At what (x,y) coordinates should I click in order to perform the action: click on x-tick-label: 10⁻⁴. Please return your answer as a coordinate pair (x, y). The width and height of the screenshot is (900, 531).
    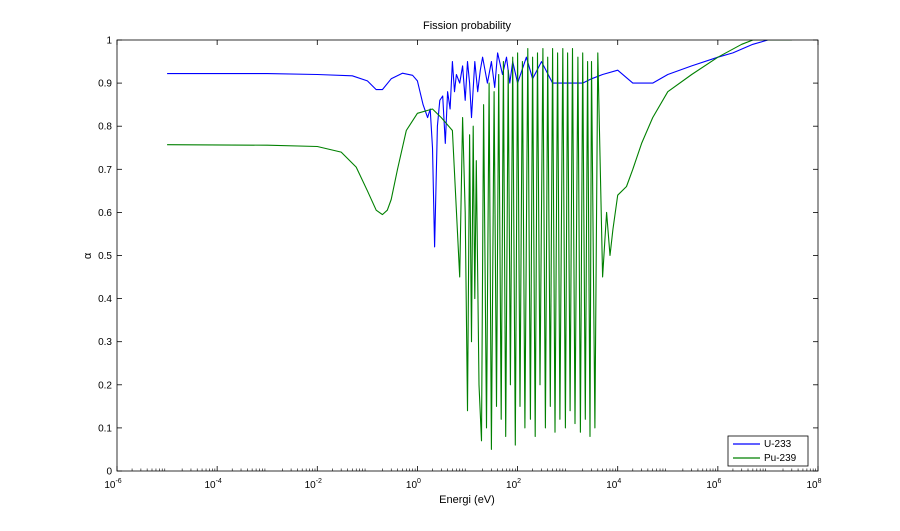
    Looking at the image, I should click on (212, 484).